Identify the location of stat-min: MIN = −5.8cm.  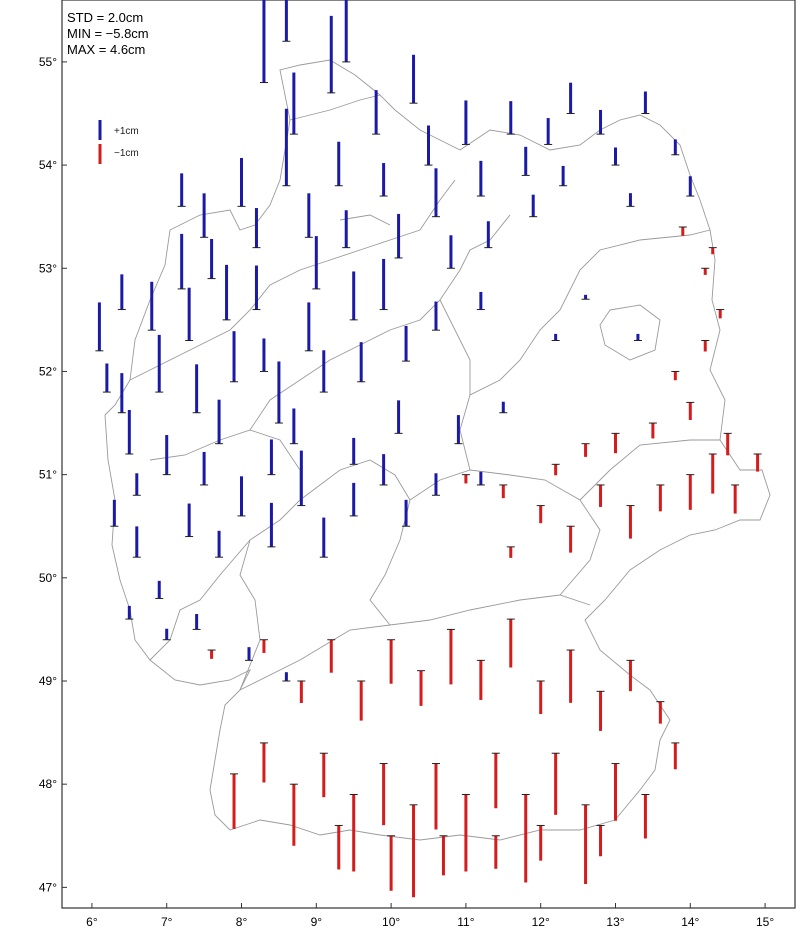
(108, 33).